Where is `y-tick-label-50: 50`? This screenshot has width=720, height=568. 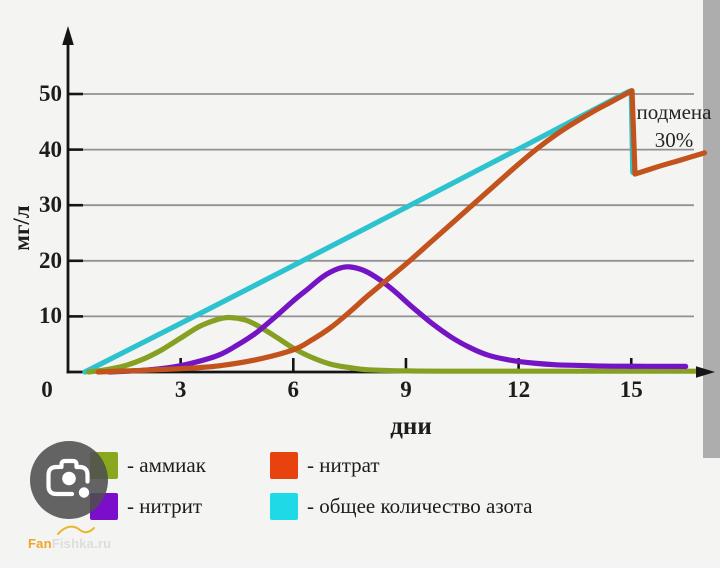
y-tick-label-50: 50 is located at coordinates (50, 93).